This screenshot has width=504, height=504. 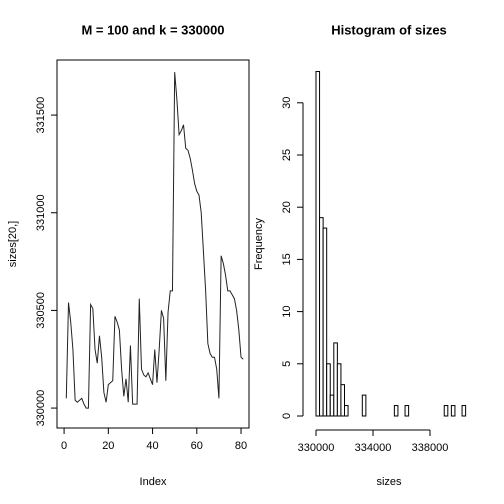 I want to click on y-tick-label: 5, so click(x=287, y=364).